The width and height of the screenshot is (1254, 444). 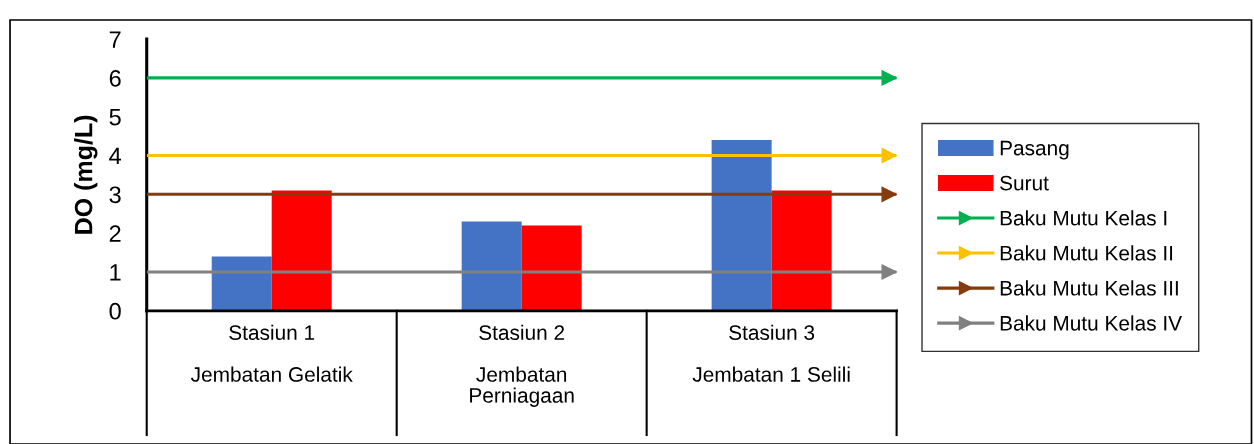 What do you see at coordinates (771, 353) in the screenshot?
I see `category-label: Stasiun 3 Jembatan 1 Selili` at bounding box center [771, 353].